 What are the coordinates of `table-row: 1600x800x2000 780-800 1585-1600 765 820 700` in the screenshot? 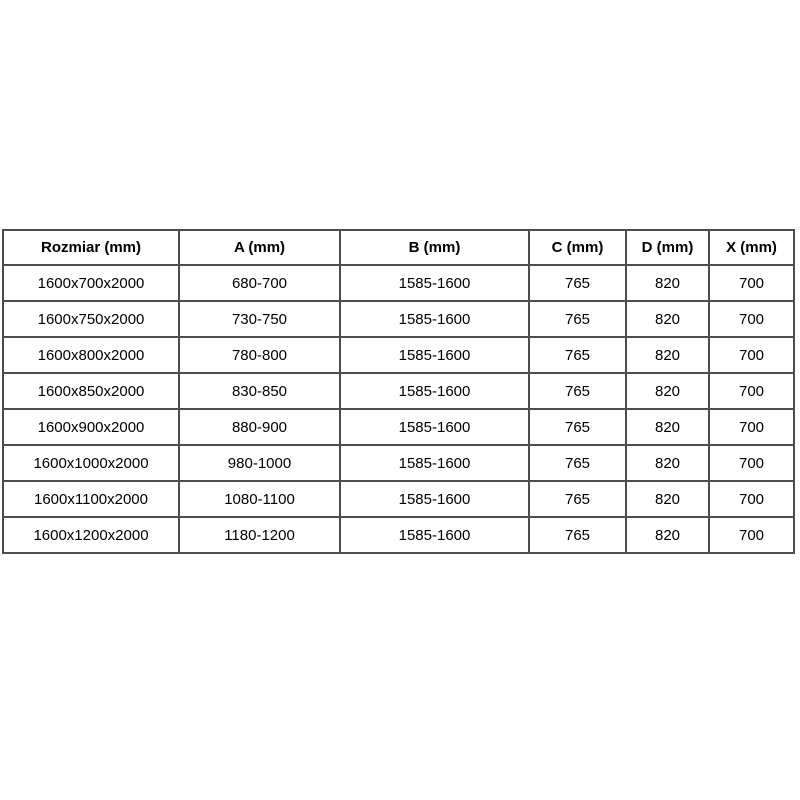 It's located at (398, 355).